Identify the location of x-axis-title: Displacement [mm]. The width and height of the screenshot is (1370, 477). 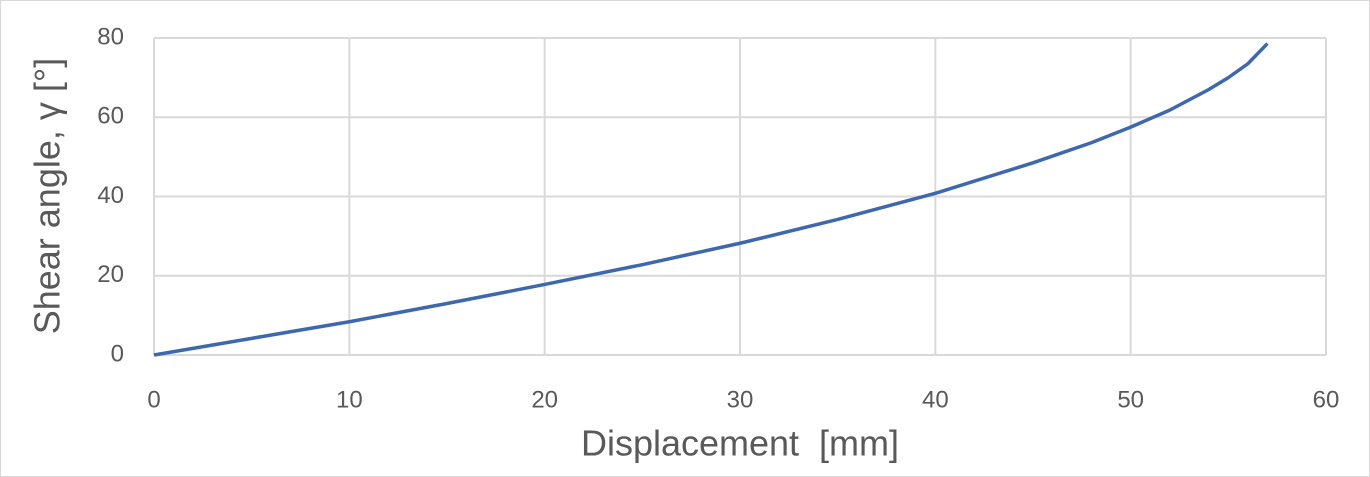
(740, 443).